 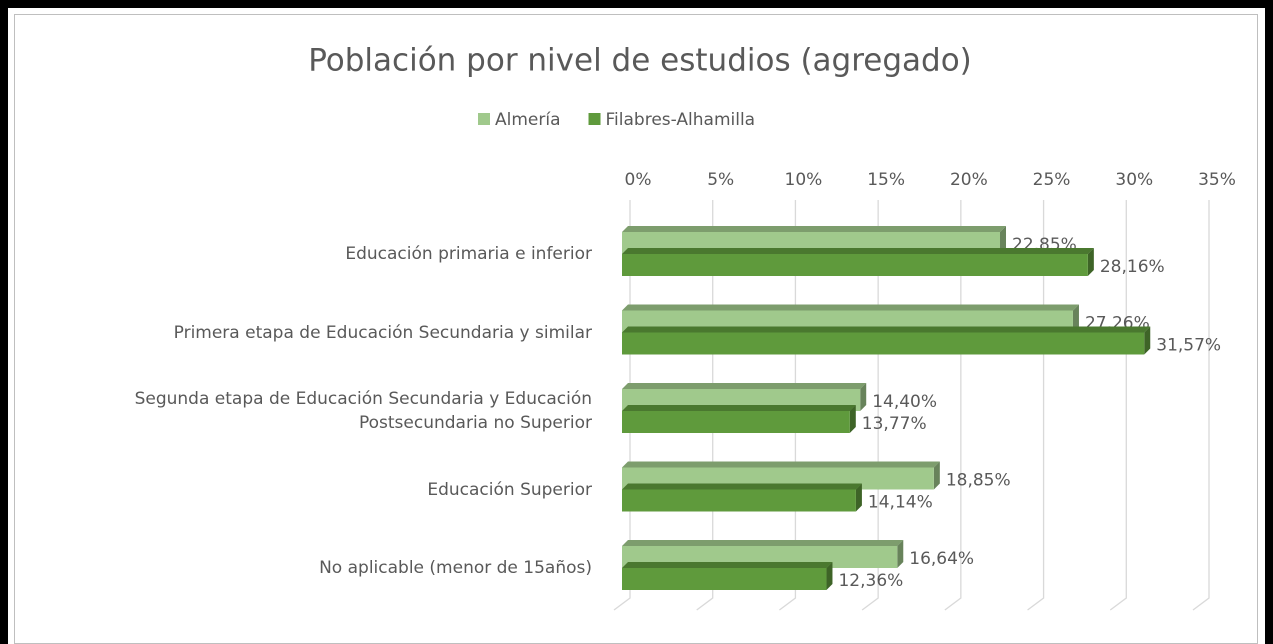 What do you see at coordinates (455, 568) in the screenshot?
I see `category-label: No aplicable (menor de 15años)` at bounding box center [455, 568].